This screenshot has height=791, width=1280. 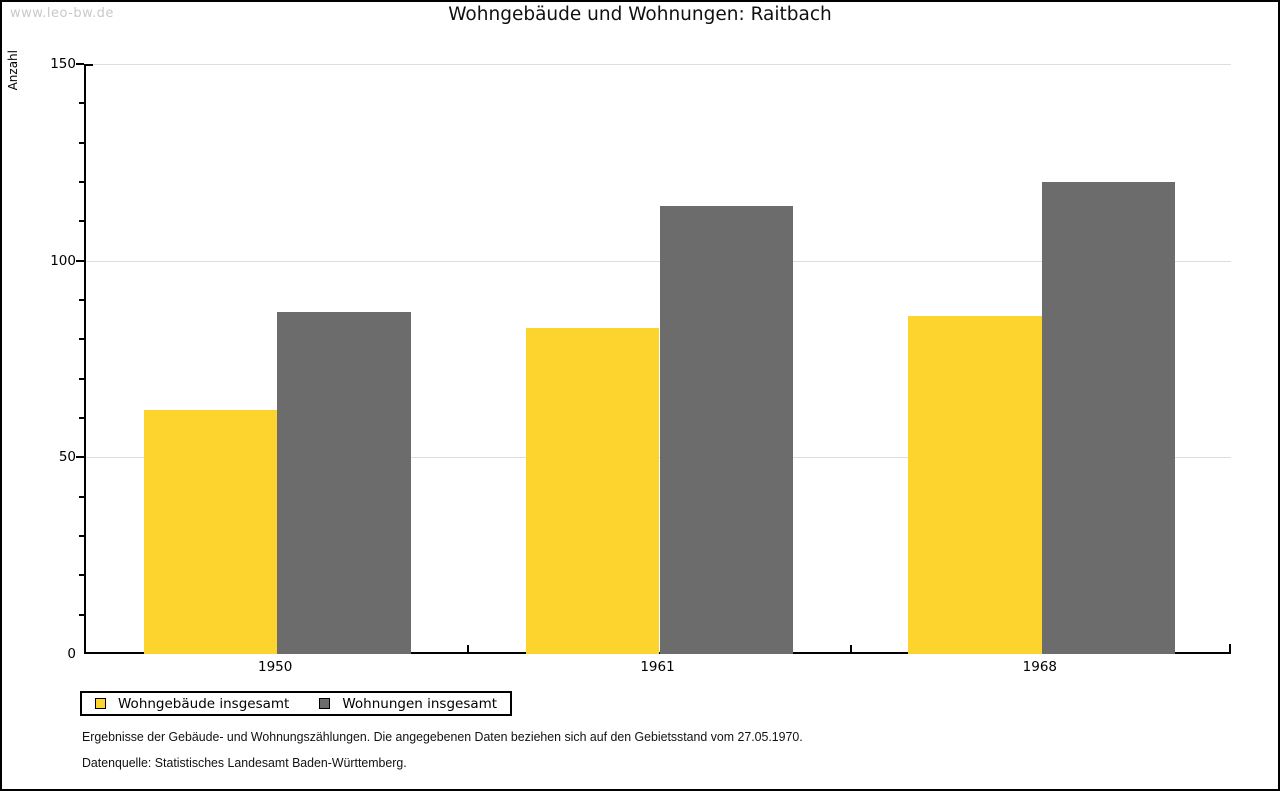 What do you see at coordinates (1039, 667) in the screenshot?
I see `x-tick-label-1968: 1968` at bounding box center [1039, 667].